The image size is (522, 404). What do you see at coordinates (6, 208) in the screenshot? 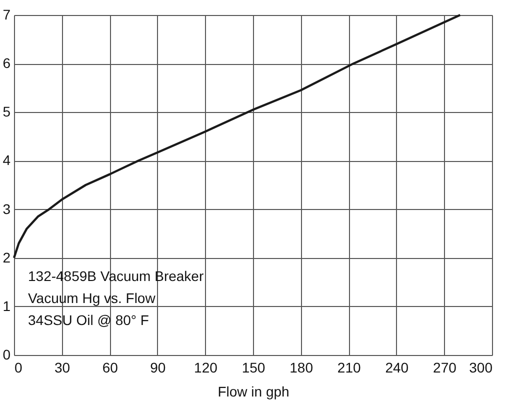
I see `y-tick-label: 3` at bounding box center [6, 208].